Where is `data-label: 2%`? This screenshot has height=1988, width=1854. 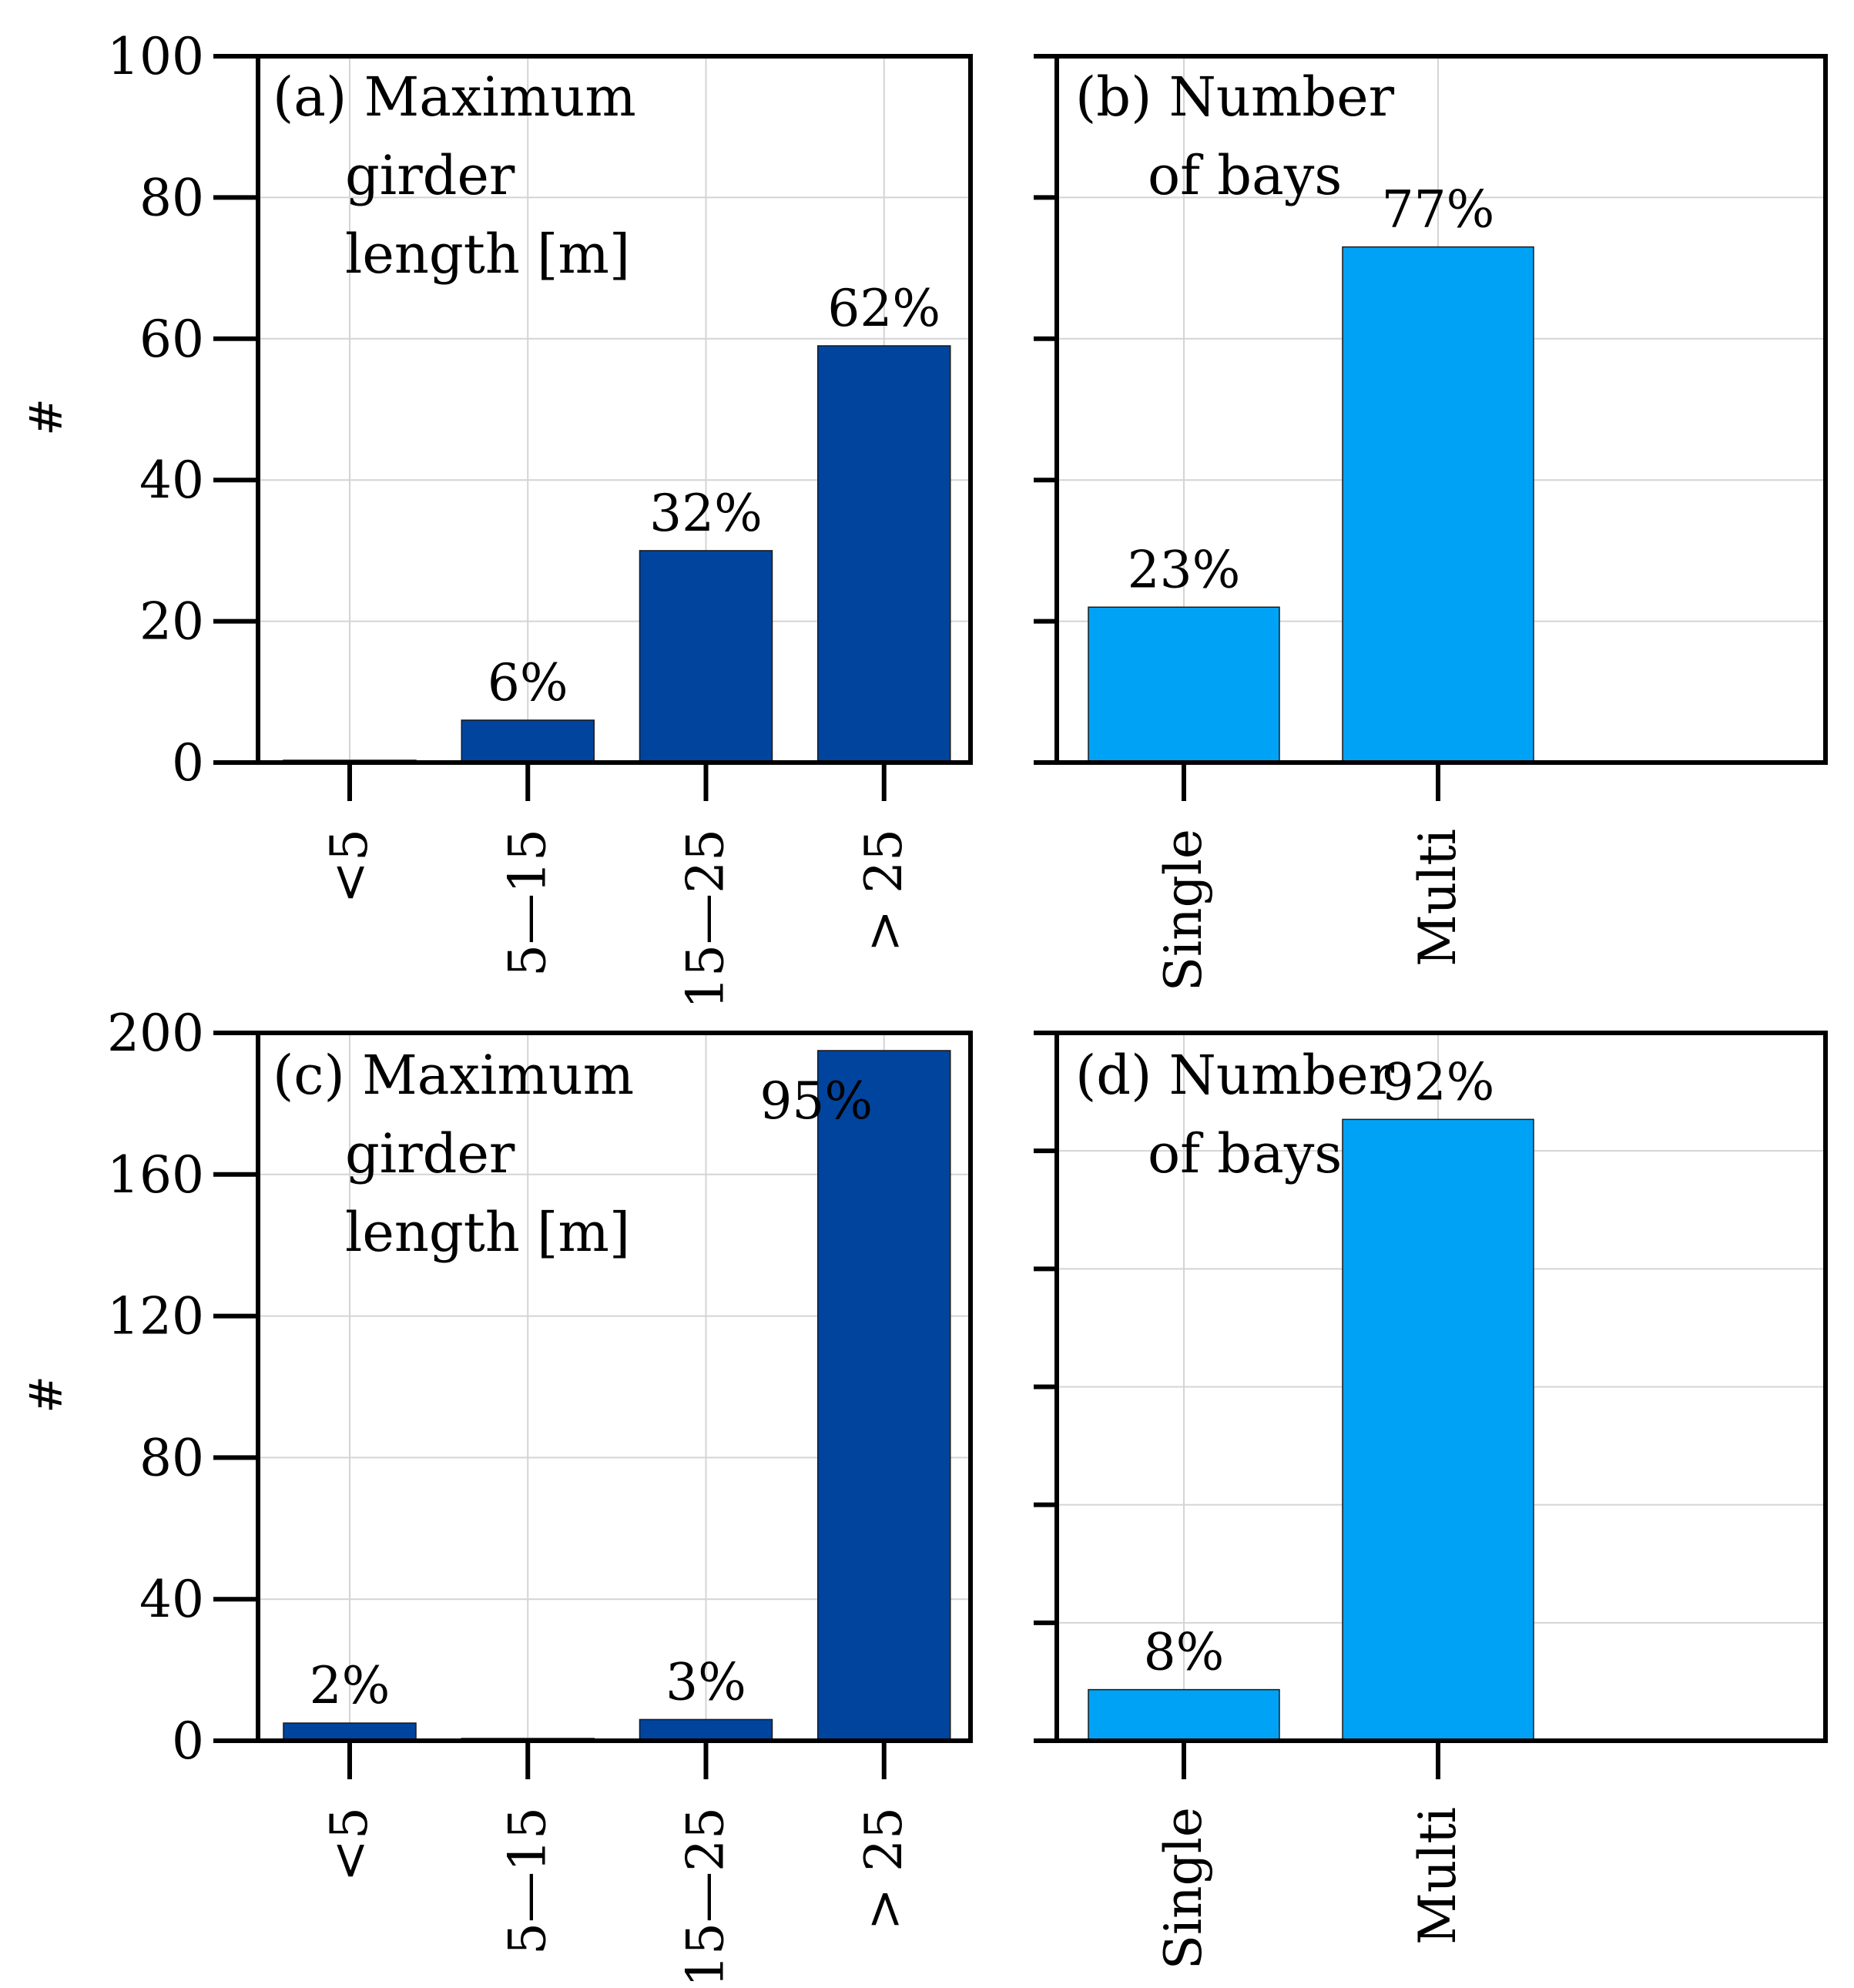 data-label: 2% is located at coordinates (350, 1685).